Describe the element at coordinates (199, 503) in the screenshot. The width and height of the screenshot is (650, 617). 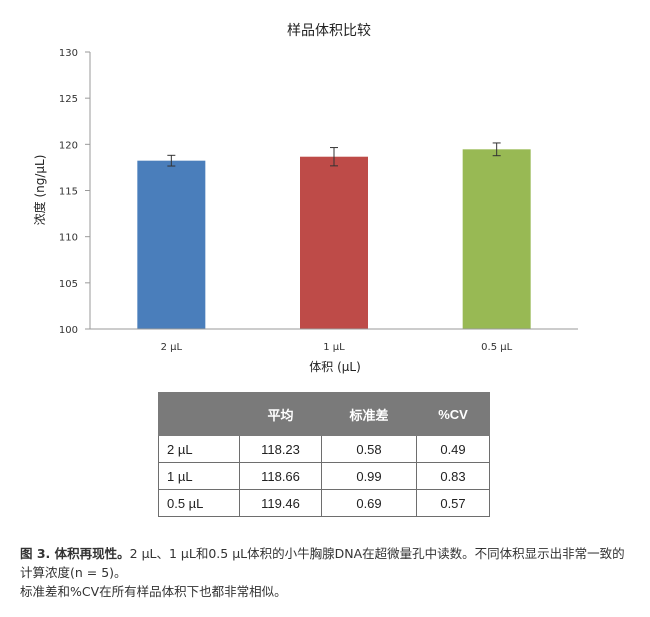
I see `table-cell-volume: 0.5 µL` at that location.